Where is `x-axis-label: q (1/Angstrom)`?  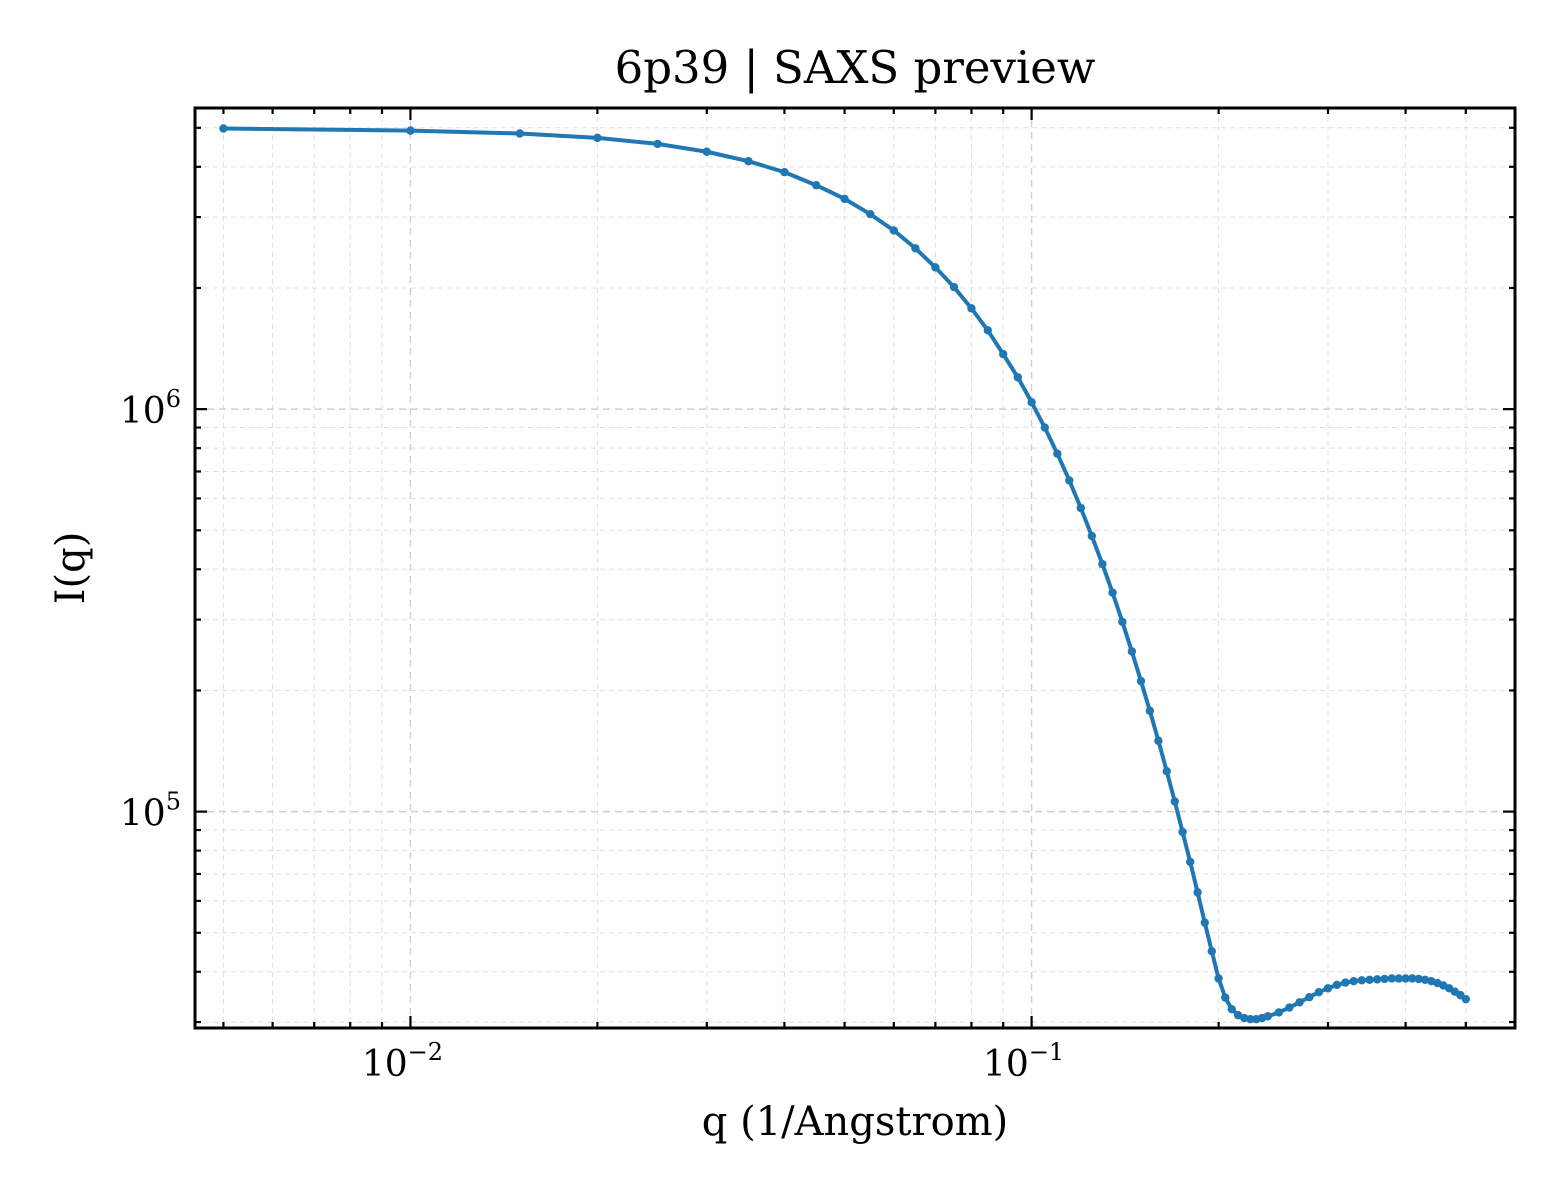
x-axis-label: q (1/Angstrom) is located at coordinates (855, 1122).